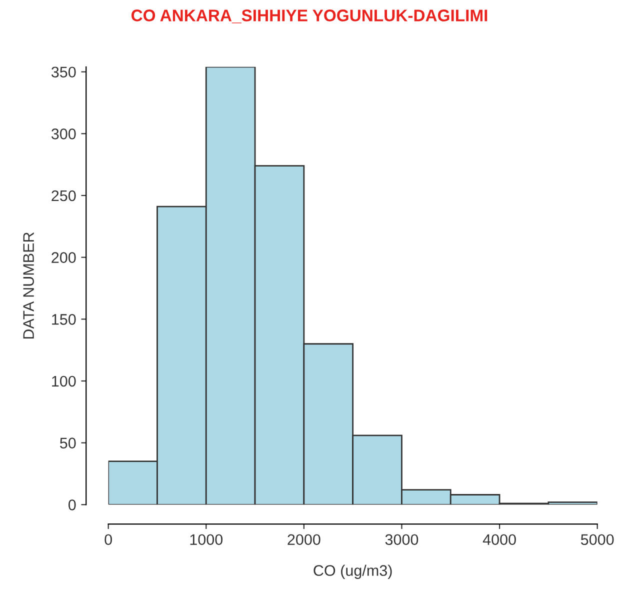  What do you see at coordinates (63, 134) in the screenshot?
I see `y-tick-label: 300` at bounding box center [63, 134].